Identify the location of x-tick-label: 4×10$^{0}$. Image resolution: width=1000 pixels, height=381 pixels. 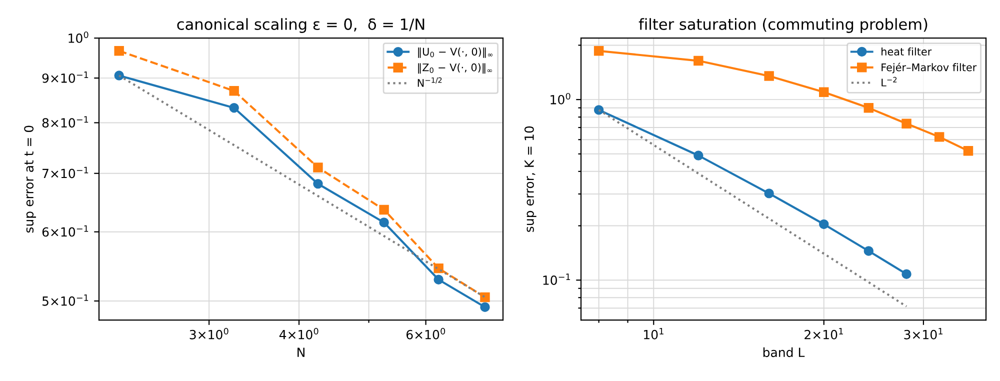
(298, 334).